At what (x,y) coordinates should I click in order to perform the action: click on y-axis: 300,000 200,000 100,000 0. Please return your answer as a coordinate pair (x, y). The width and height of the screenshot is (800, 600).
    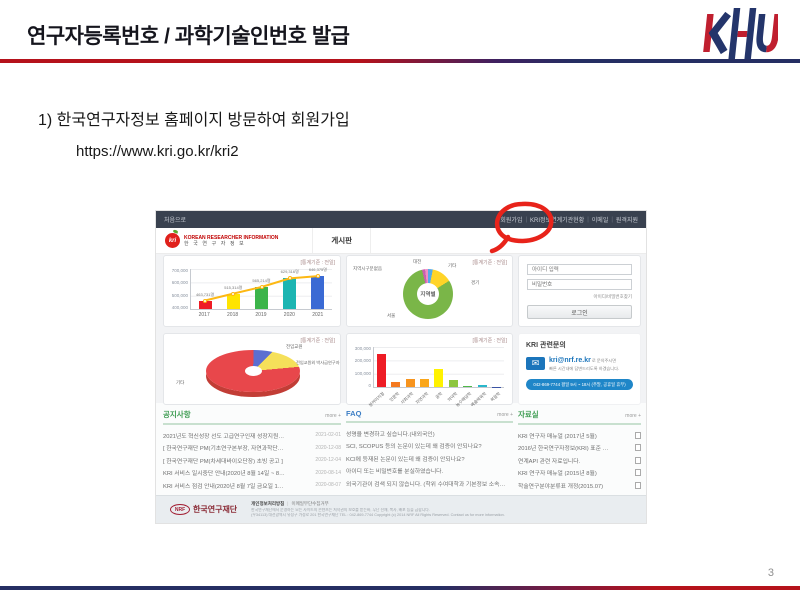
    Looking at the image, I should click on (360, 367).